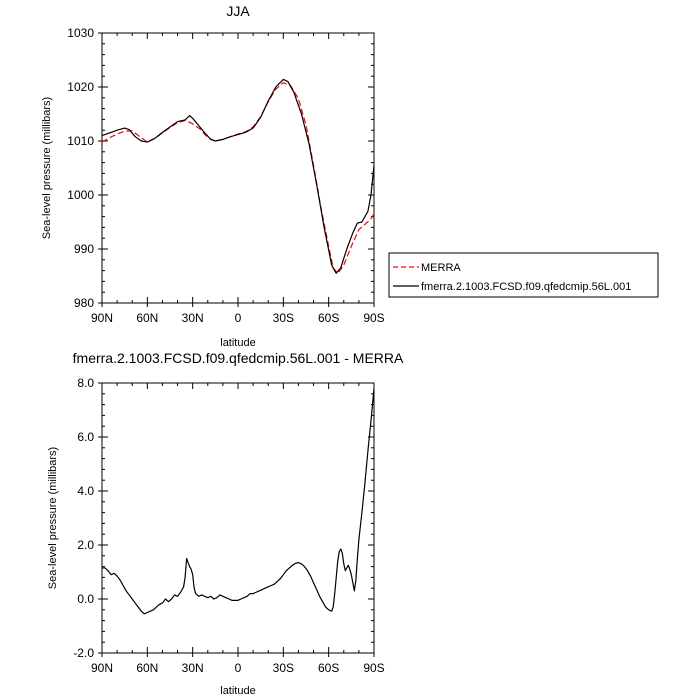 The image size is (700, 700). Describe the element at coordinates (373, 668) in the screenshot. I see `bottom-x-tick-label: 90S` at that location.